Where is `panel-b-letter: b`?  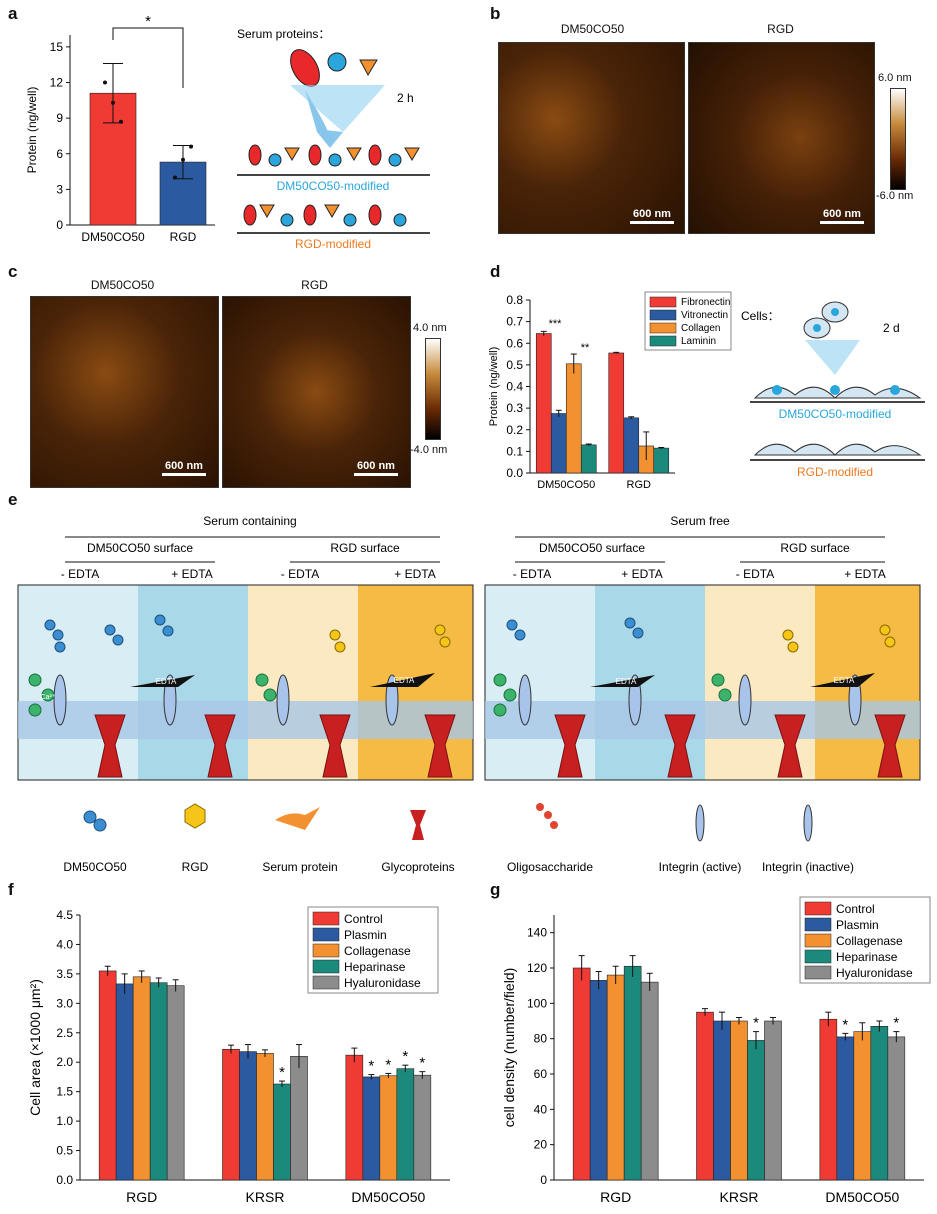
panel-b-letter: b is located at coordinates (495, 13).